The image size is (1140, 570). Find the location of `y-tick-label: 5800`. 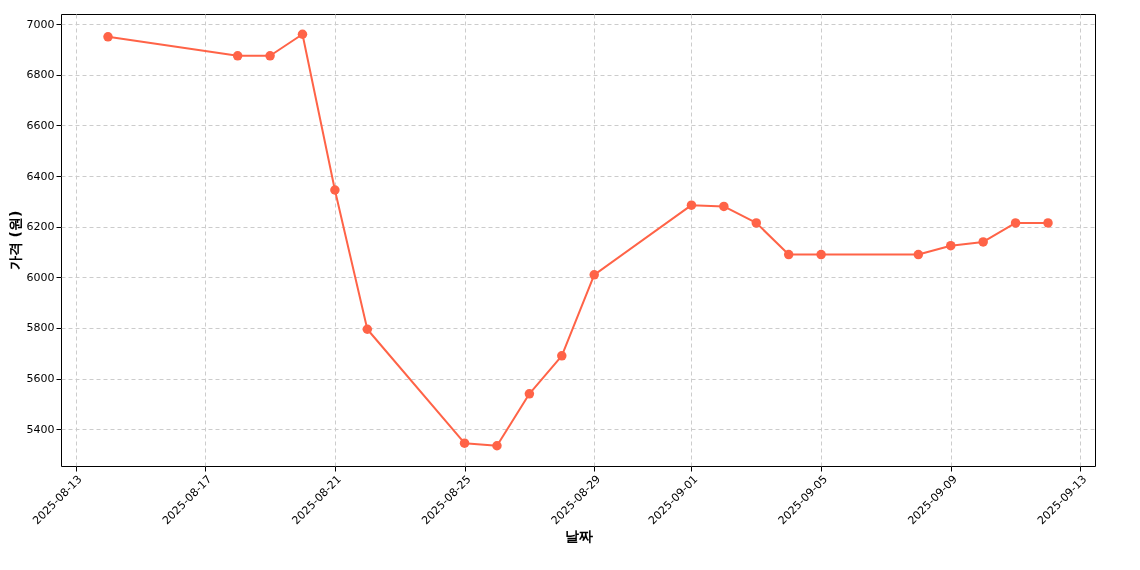

y-tick-label: 5800 is located at coordinates (40, 328).